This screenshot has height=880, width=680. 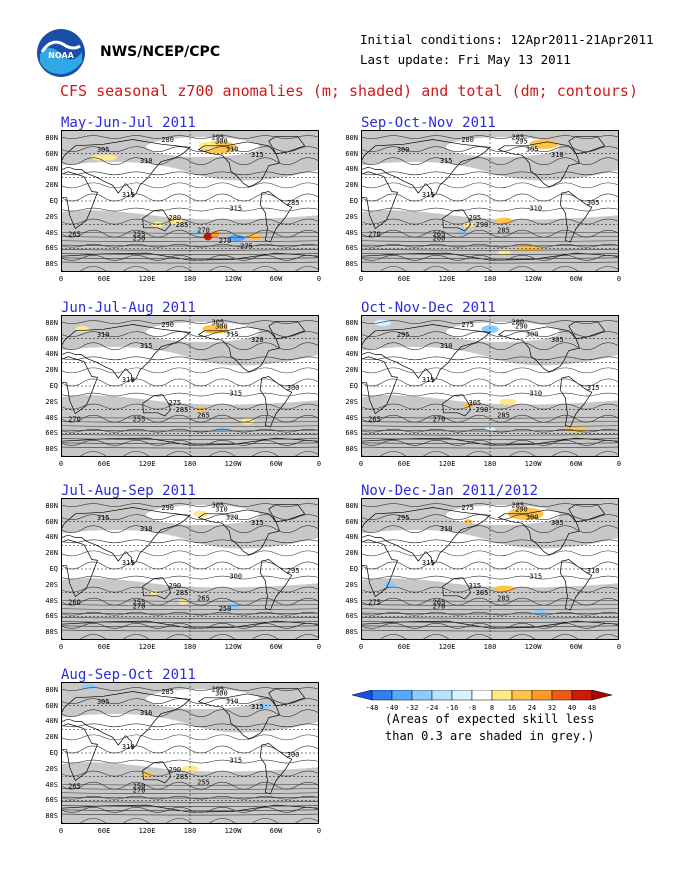 I want to click on colorbar-tick-label: 16, so click(x=512, y=708).